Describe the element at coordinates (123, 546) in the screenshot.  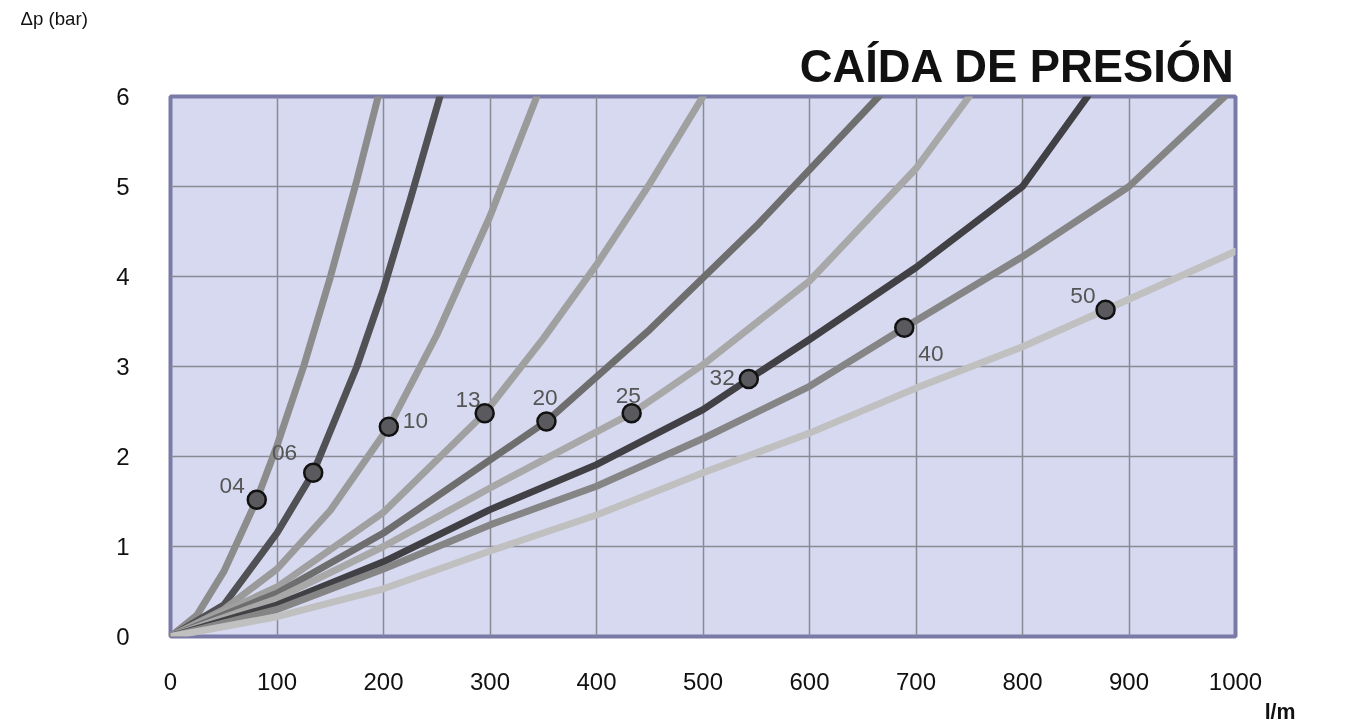
I see `y-tick-label: 1` at that location.